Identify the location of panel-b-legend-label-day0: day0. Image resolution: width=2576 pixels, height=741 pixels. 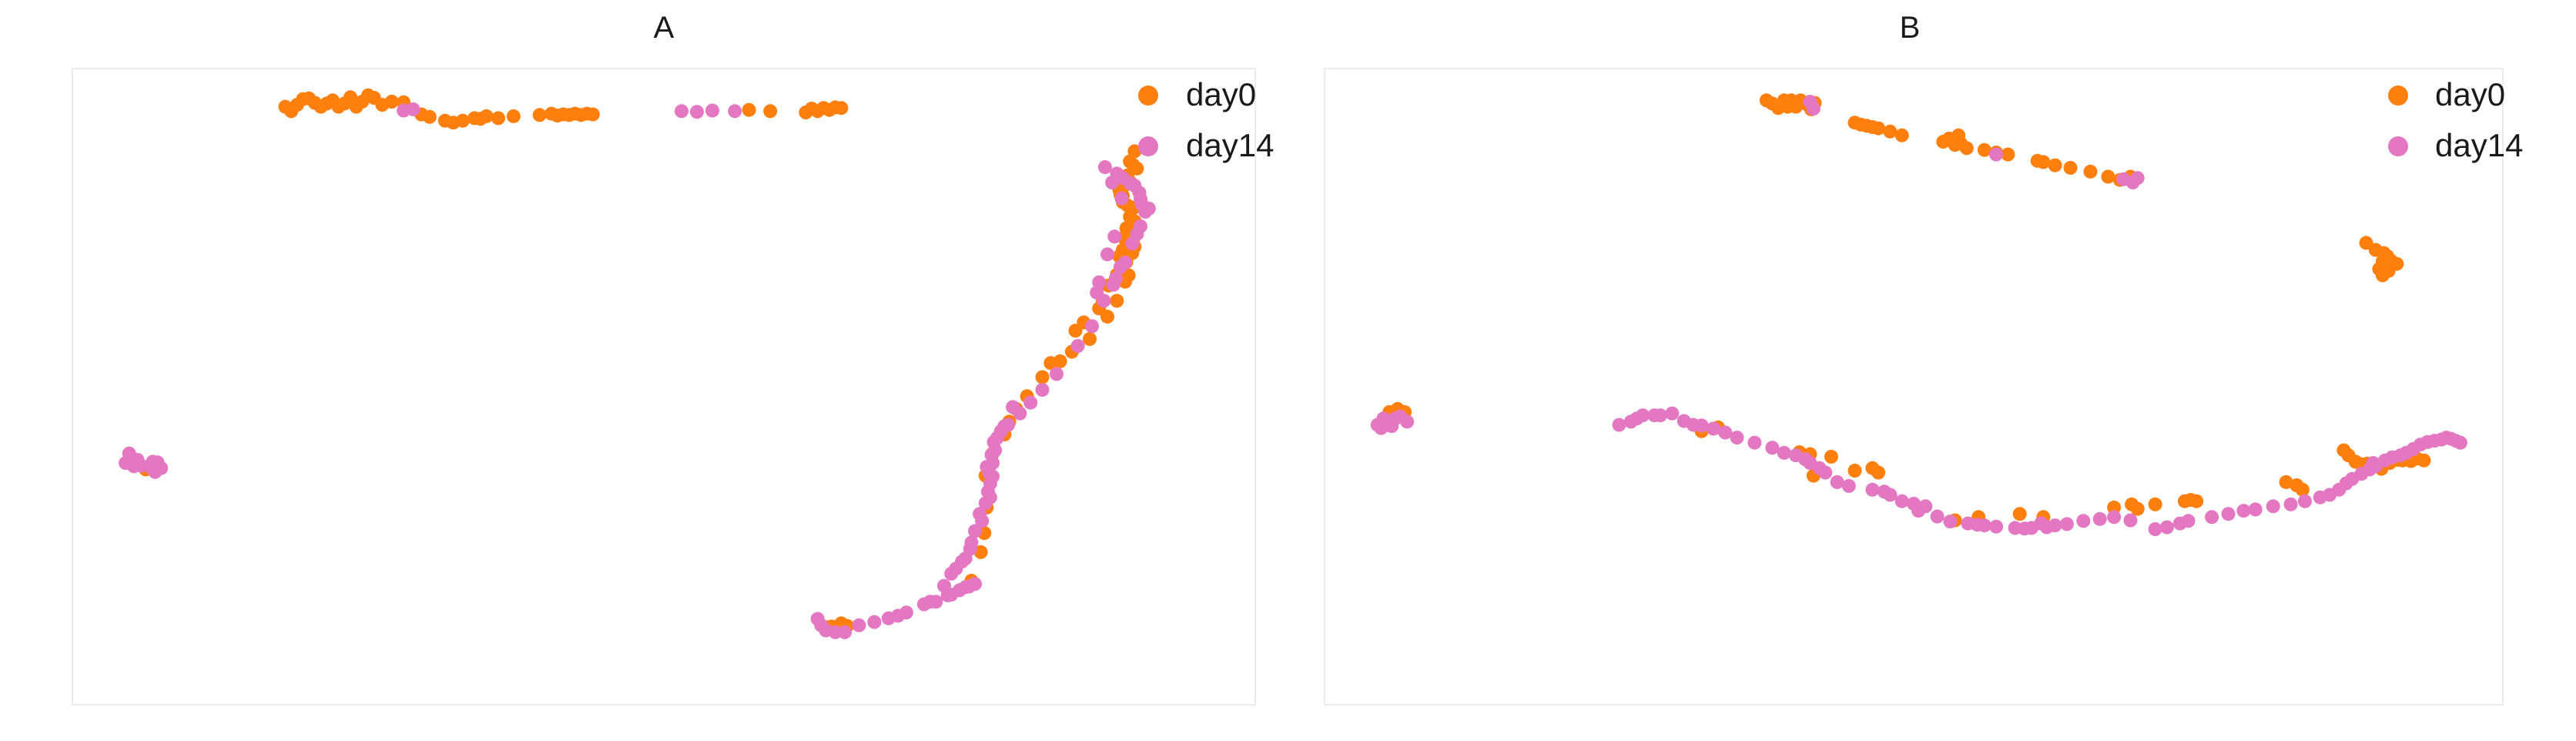
(2470, 94).